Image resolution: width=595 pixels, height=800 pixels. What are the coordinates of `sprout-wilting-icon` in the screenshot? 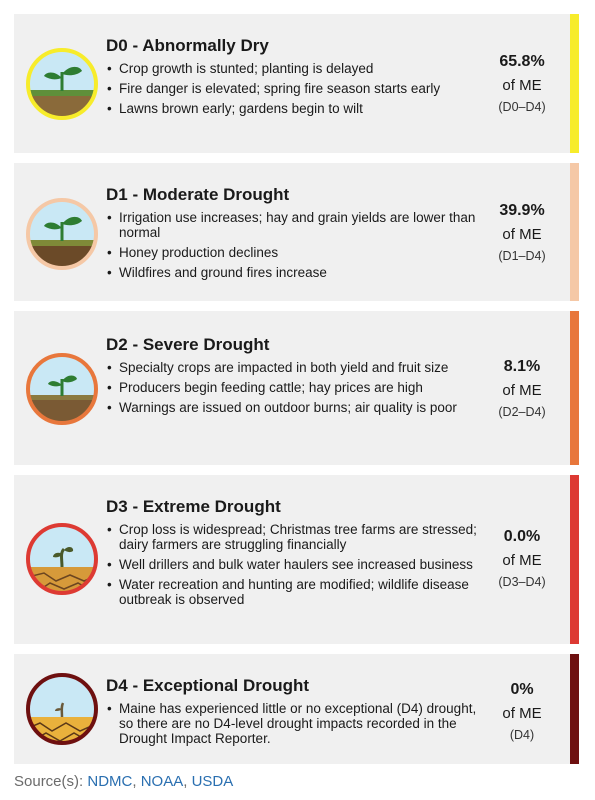 It's located at (62, 559).